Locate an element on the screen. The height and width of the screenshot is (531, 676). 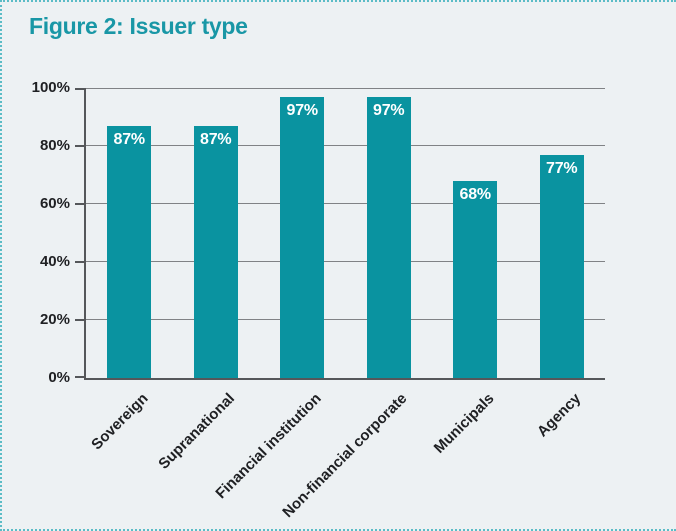
y-tick-label: 40% is located at coordinates (54, 261).